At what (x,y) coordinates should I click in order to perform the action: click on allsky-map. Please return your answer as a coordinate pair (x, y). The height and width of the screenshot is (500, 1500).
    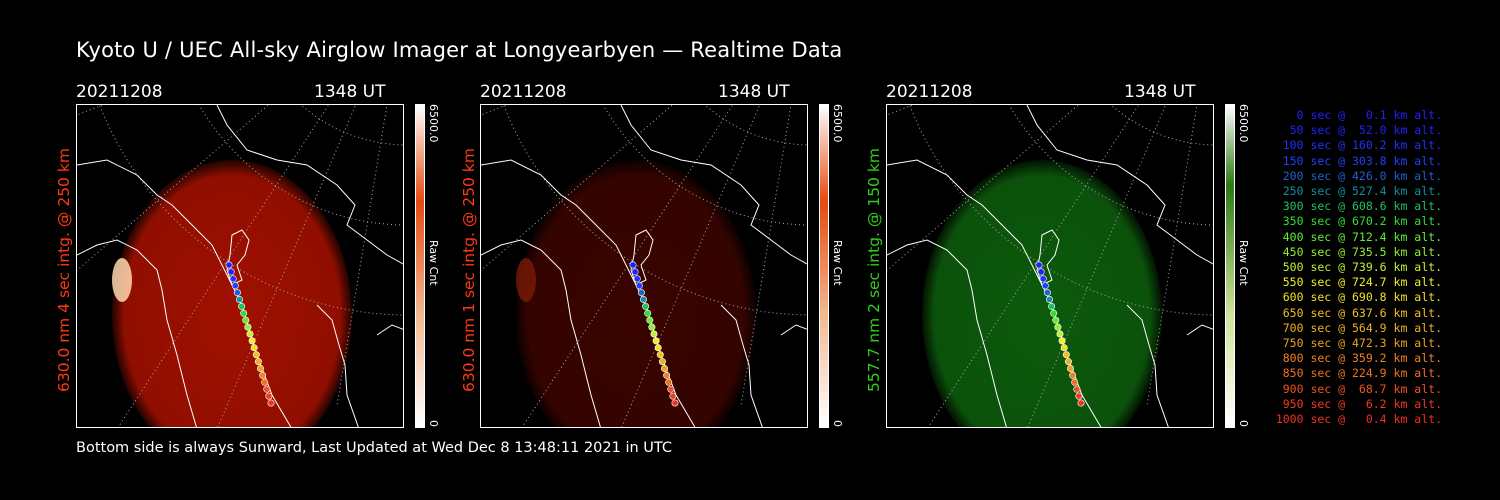
    Looking at the image, I should click on (644, 266).